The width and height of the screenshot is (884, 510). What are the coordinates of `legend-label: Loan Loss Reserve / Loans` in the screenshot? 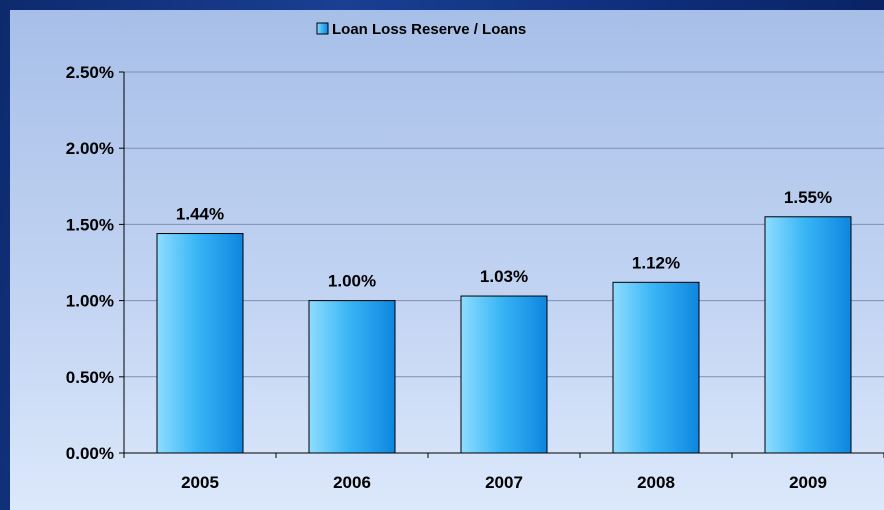 It's located at (429, 29).